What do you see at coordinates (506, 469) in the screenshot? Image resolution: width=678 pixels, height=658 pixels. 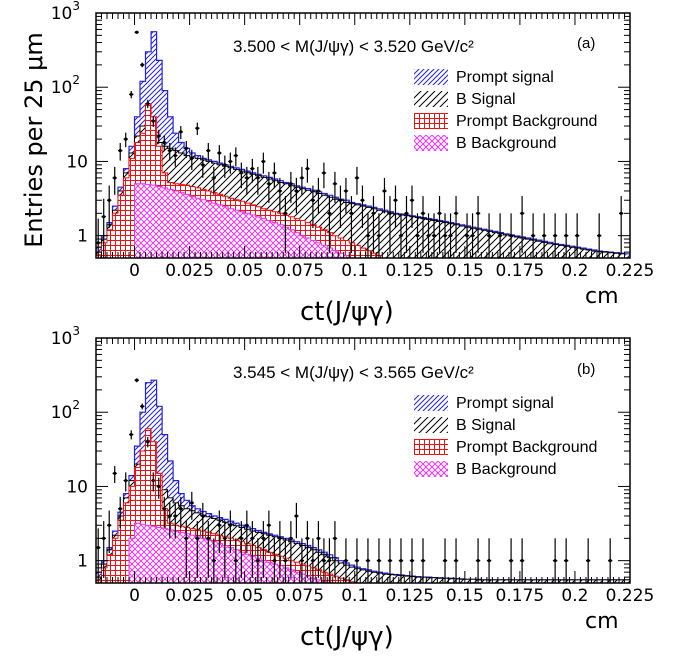 I see `panel-b-legend-label: B Background` at bounding box center [506, 469].